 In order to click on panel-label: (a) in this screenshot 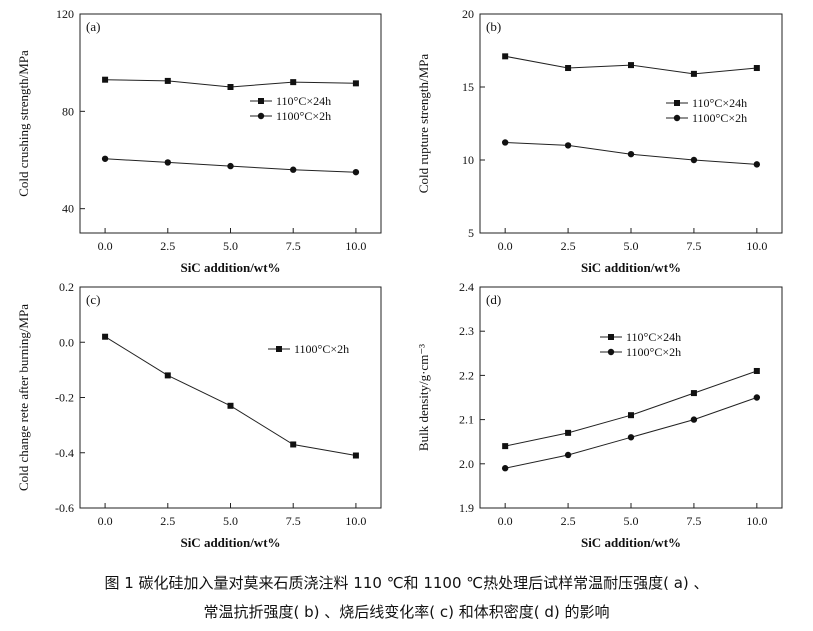, I will do `click(93, 26)`.